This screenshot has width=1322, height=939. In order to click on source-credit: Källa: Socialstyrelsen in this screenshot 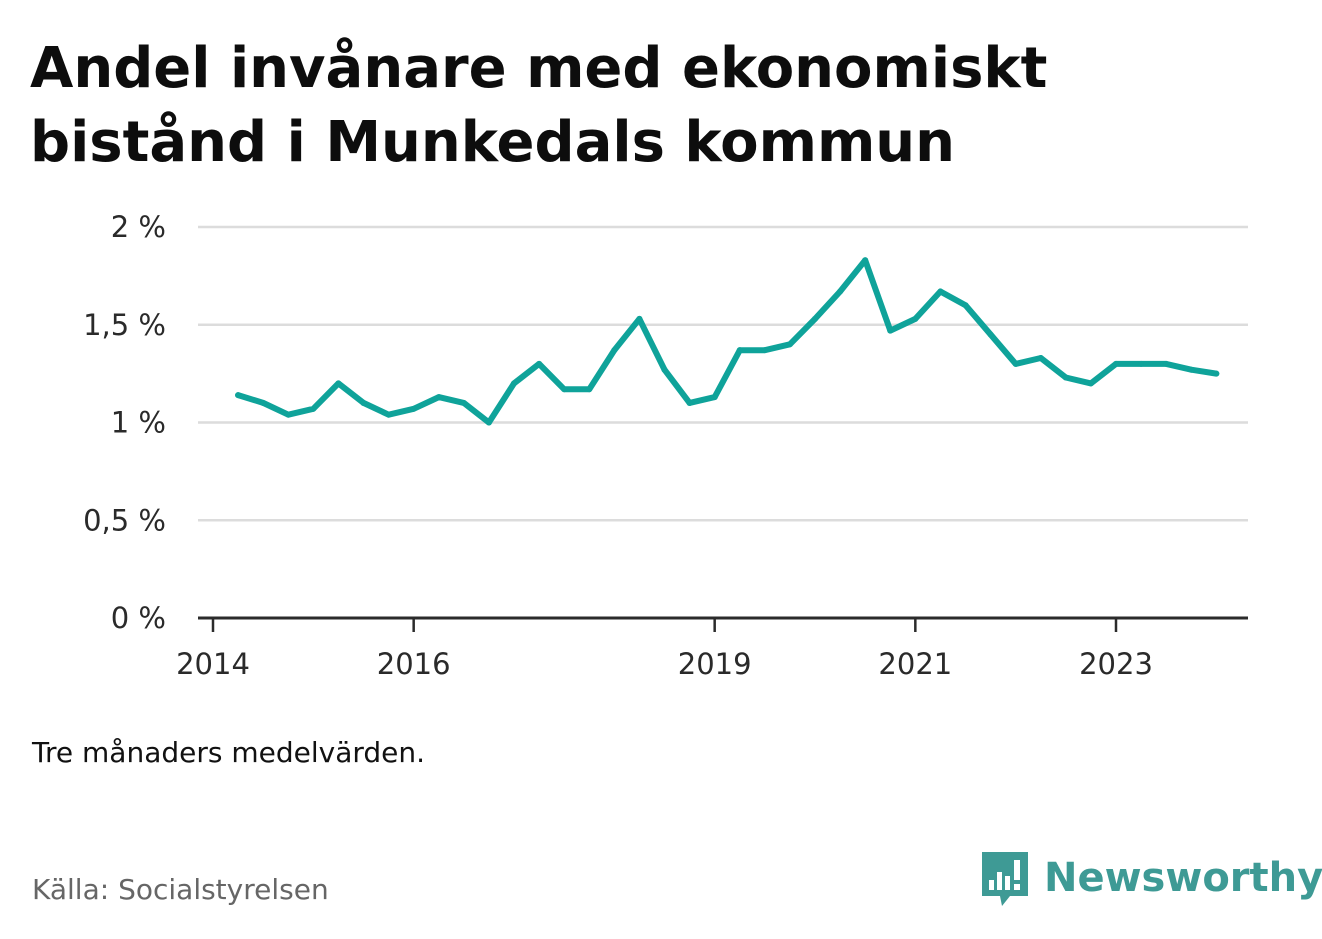, I will do `click(180, 889)`.